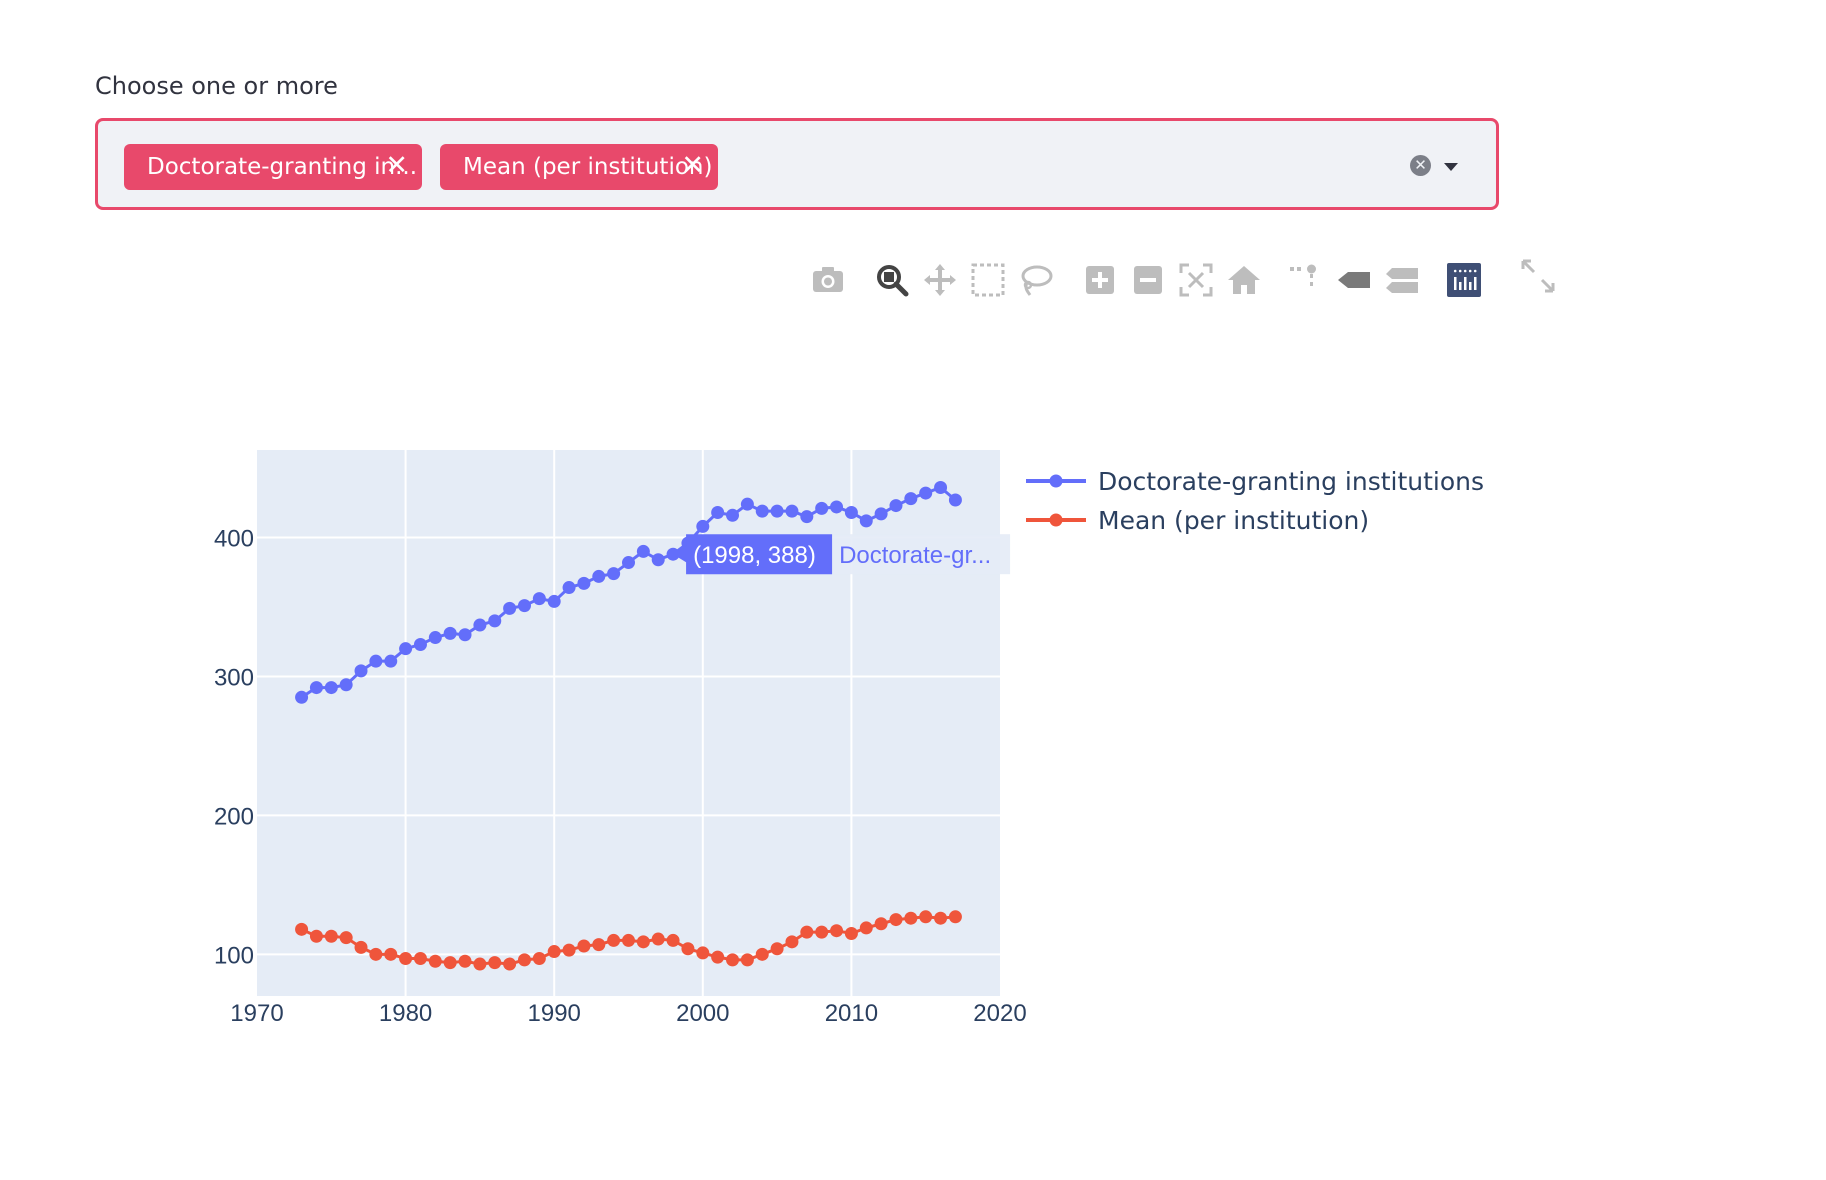 The image size is (1826, 1180). What do you see at coordinates (940, 280) in the screenshot?
I see `pan-icon` at bounding box center [940, 280].